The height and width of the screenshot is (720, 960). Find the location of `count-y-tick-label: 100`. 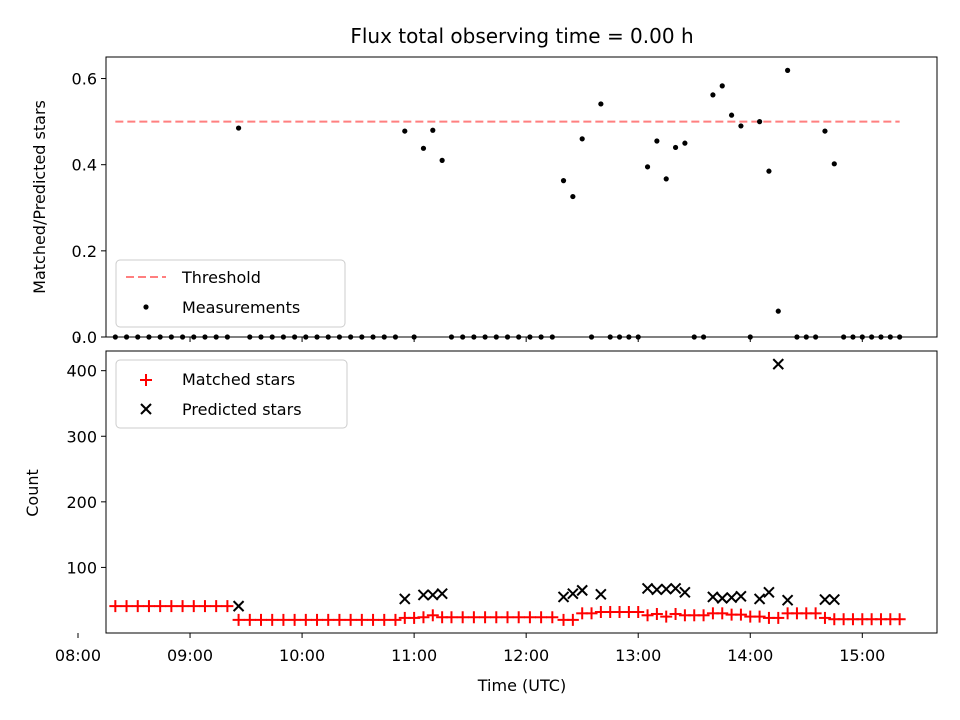

count-y-tick-label: 100 is located at coordinates (81, 567).